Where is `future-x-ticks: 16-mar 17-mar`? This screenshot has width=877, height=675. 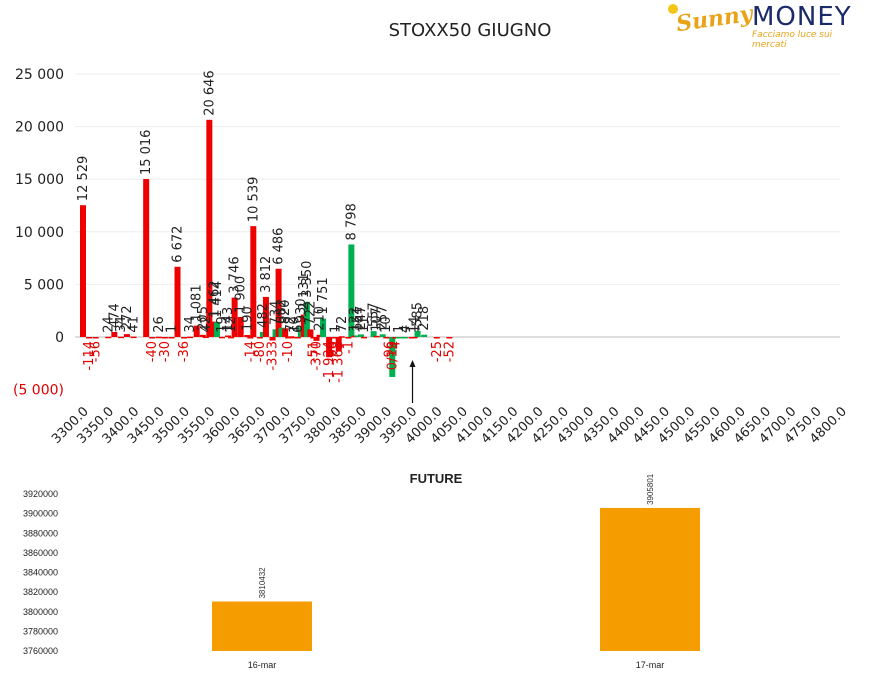
future-x-ticks: 16-mar 17-mar is located at coordinates (456, 665).